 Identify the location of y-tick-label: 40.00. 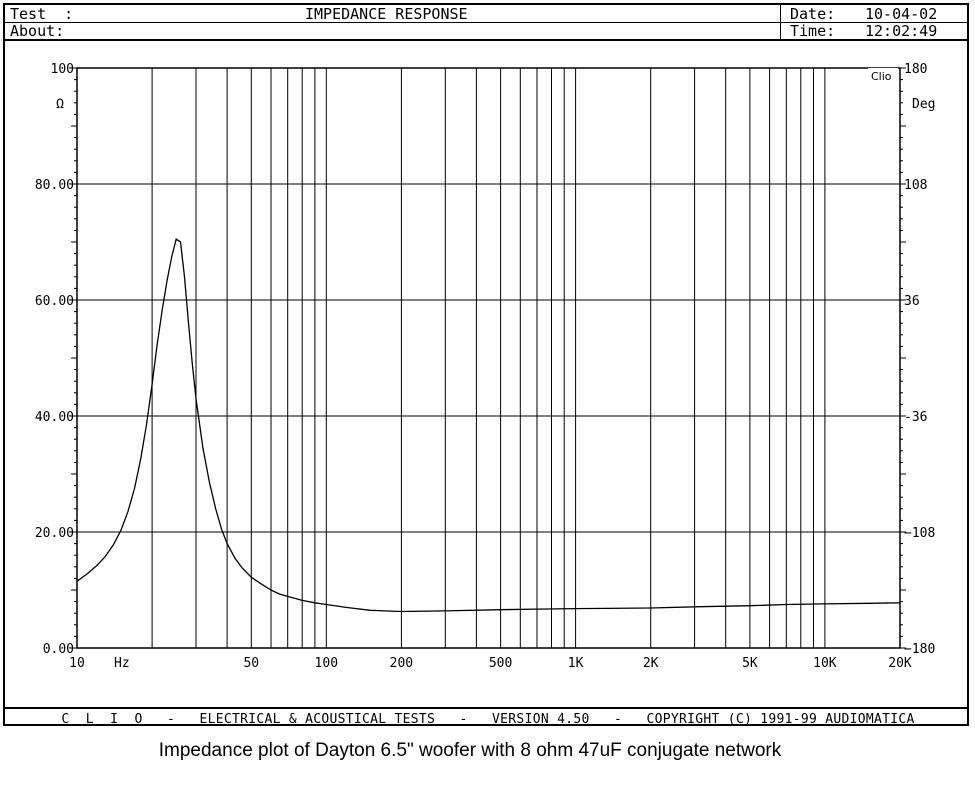
(54, 417).